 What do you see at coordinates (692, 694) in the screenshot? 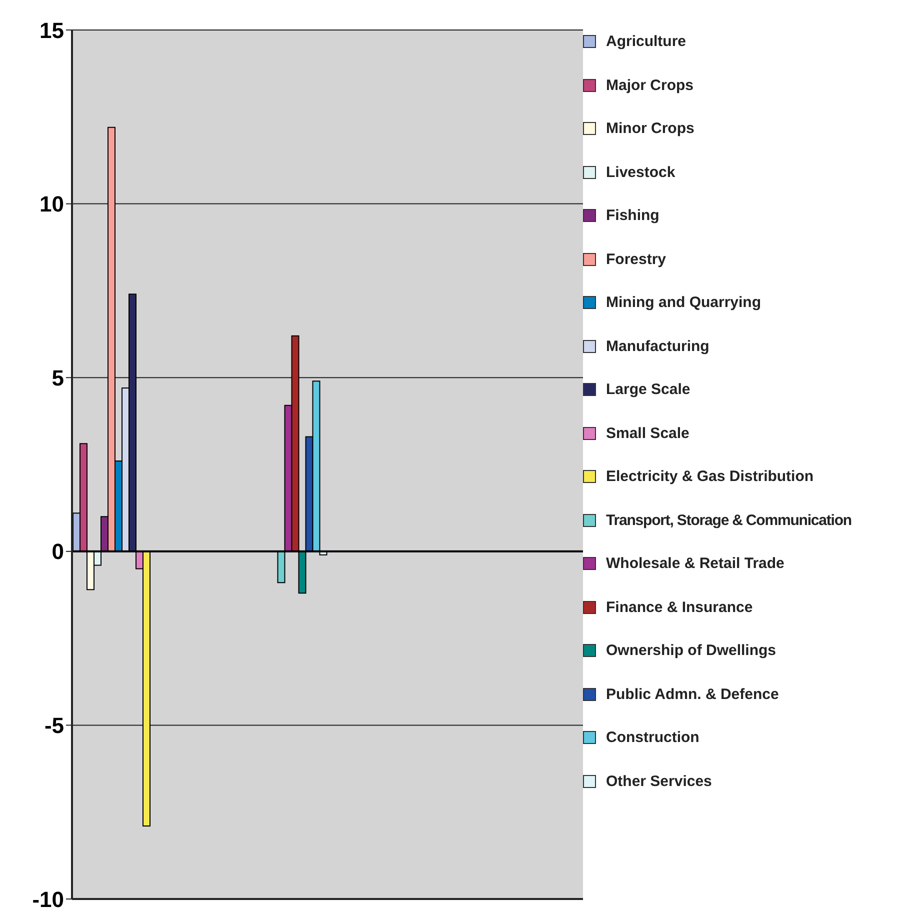
I see `legend-label: Public Admn. & Defence` at bounding box center [692, 694].